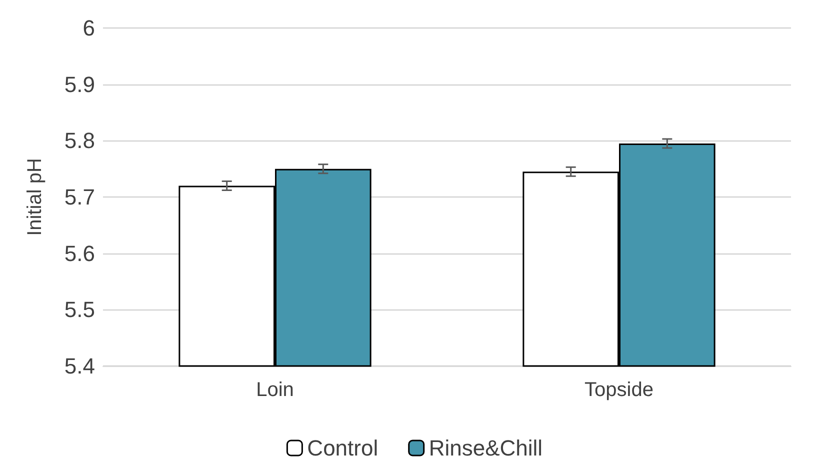  I want to click on y-tick-label: 5.5, so click(79, 309).